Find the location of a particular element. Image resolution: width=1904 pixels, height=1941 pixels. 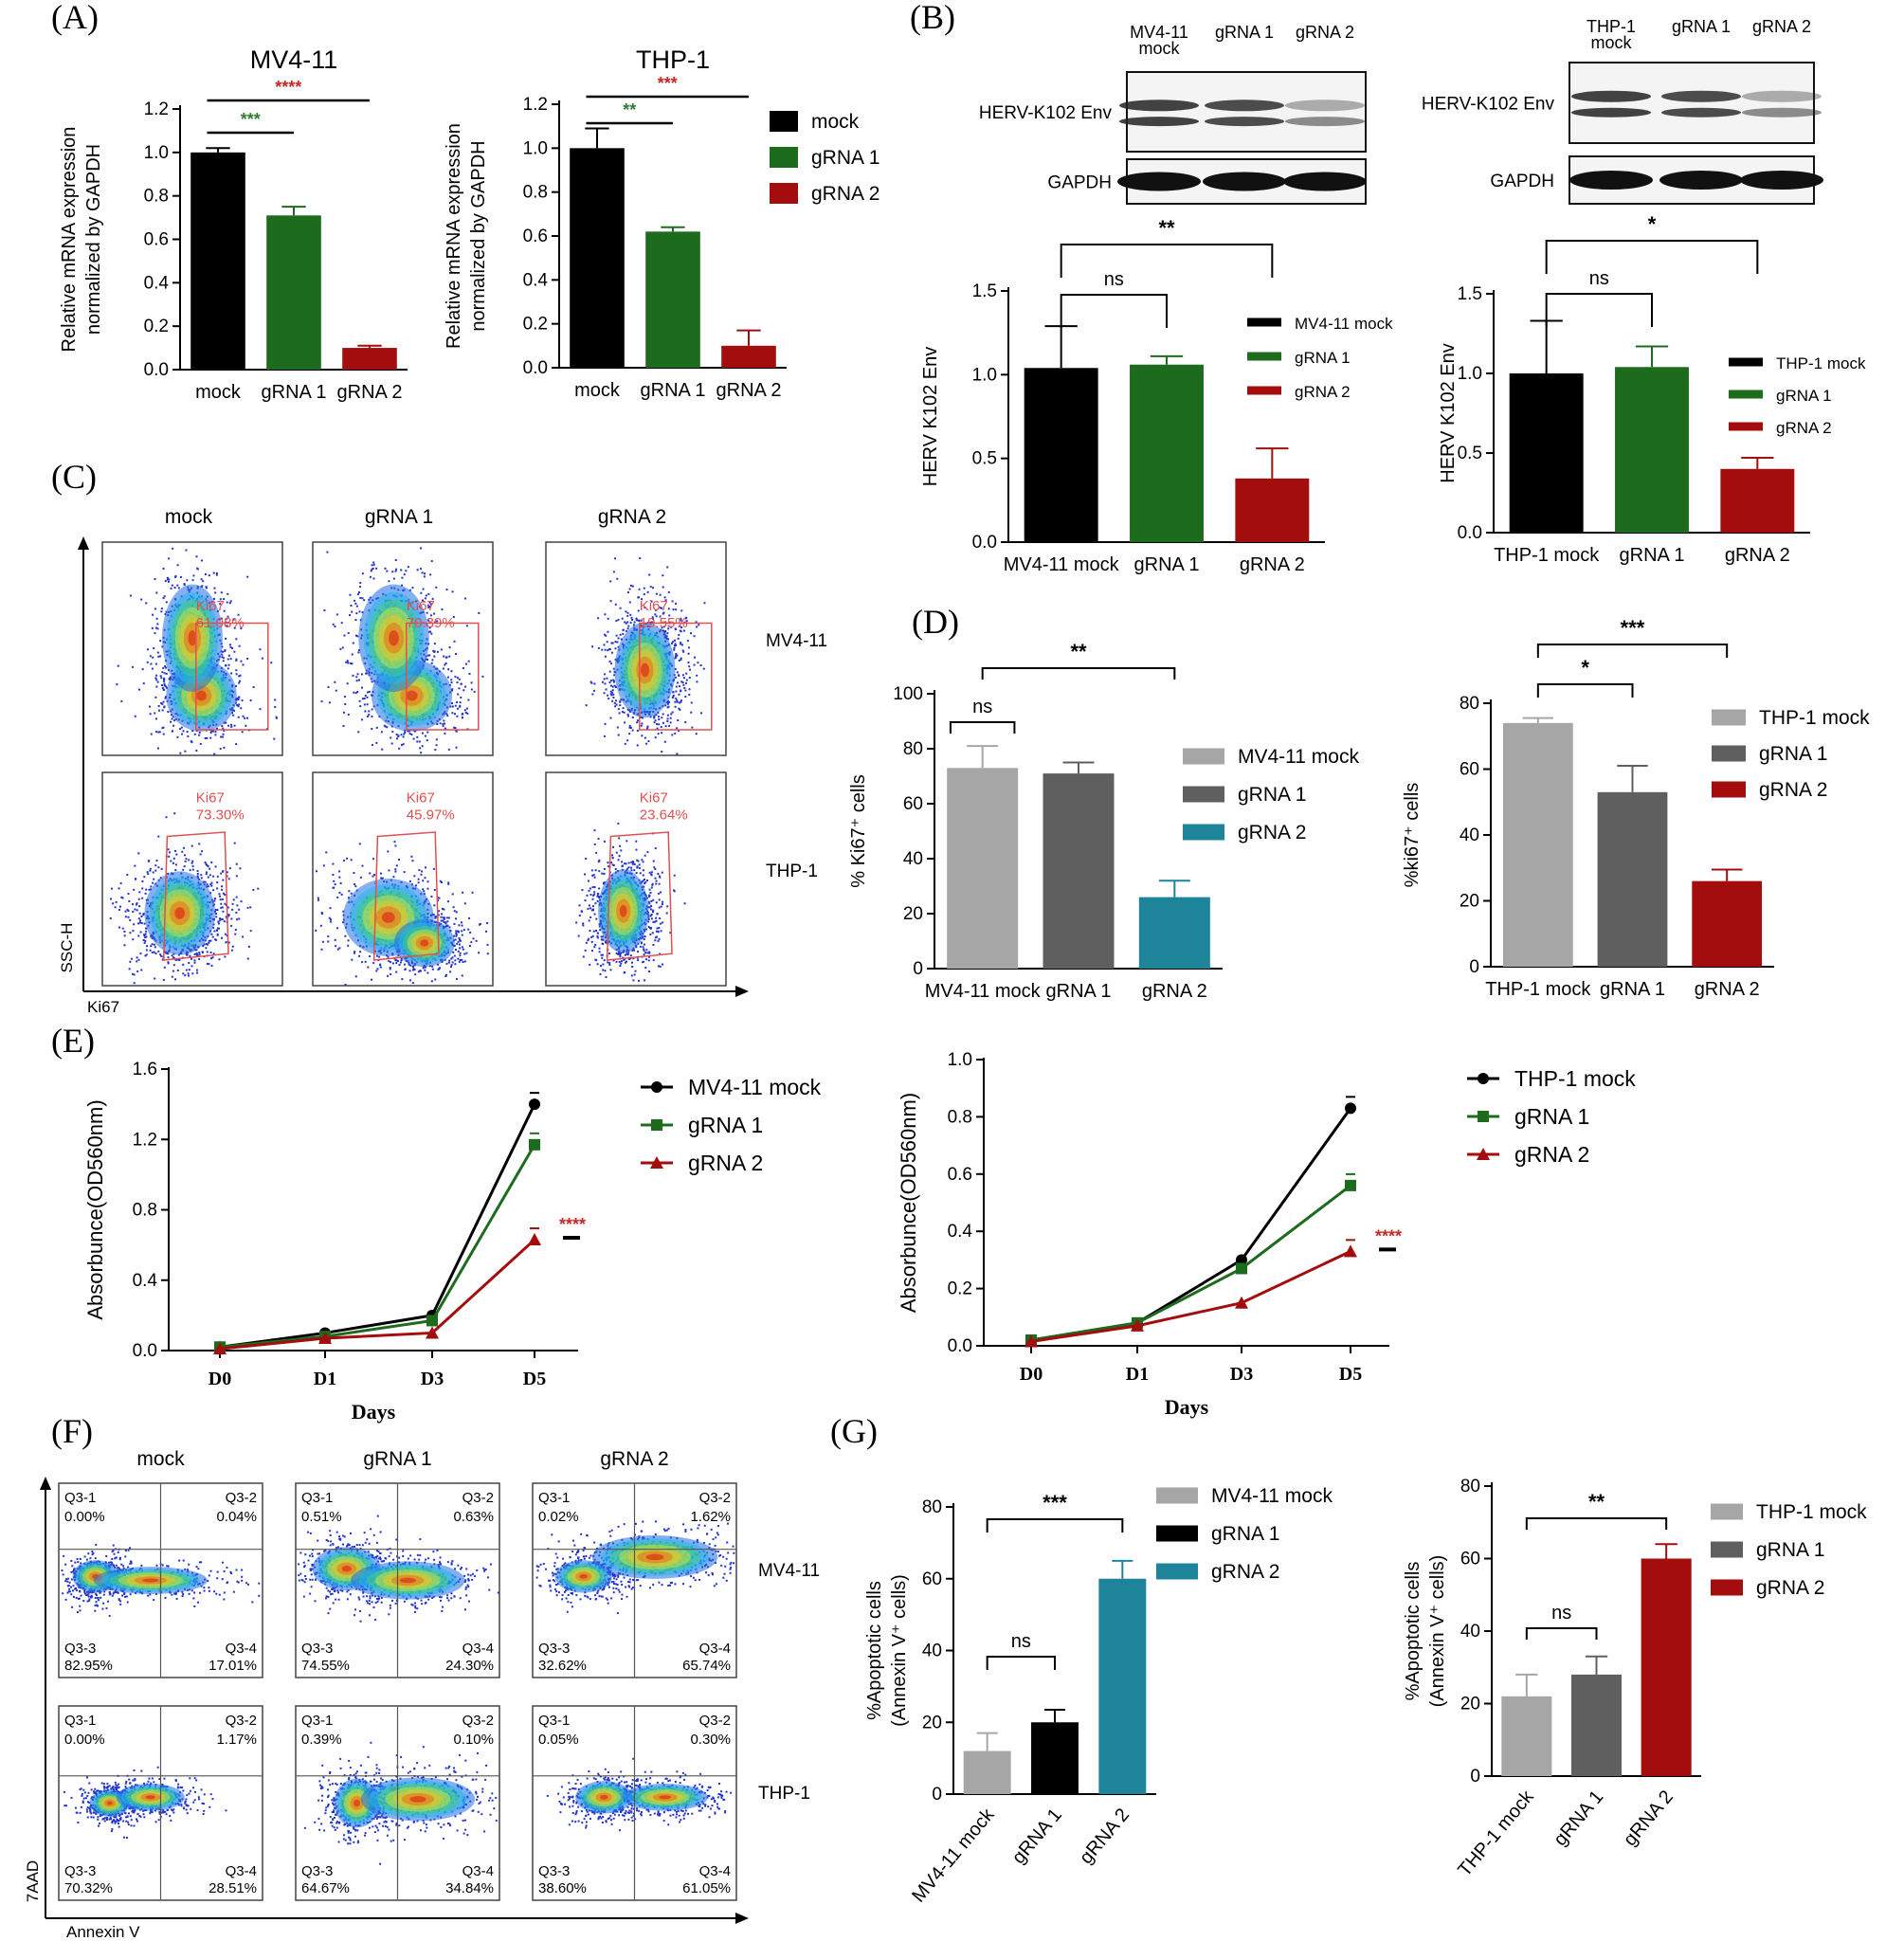

panel-letter-b: (B) is located at coordinates (932, 18).